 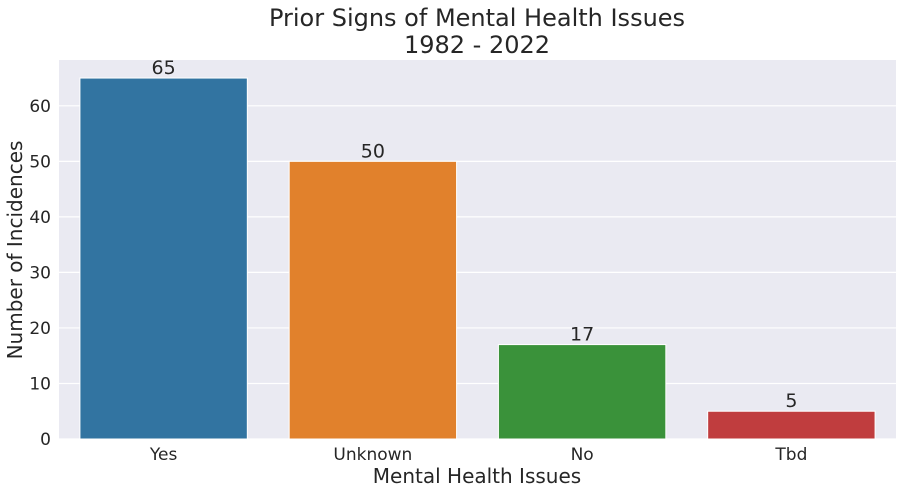 I want to click on y-tick-label: 30, so click(x=40, y=273).